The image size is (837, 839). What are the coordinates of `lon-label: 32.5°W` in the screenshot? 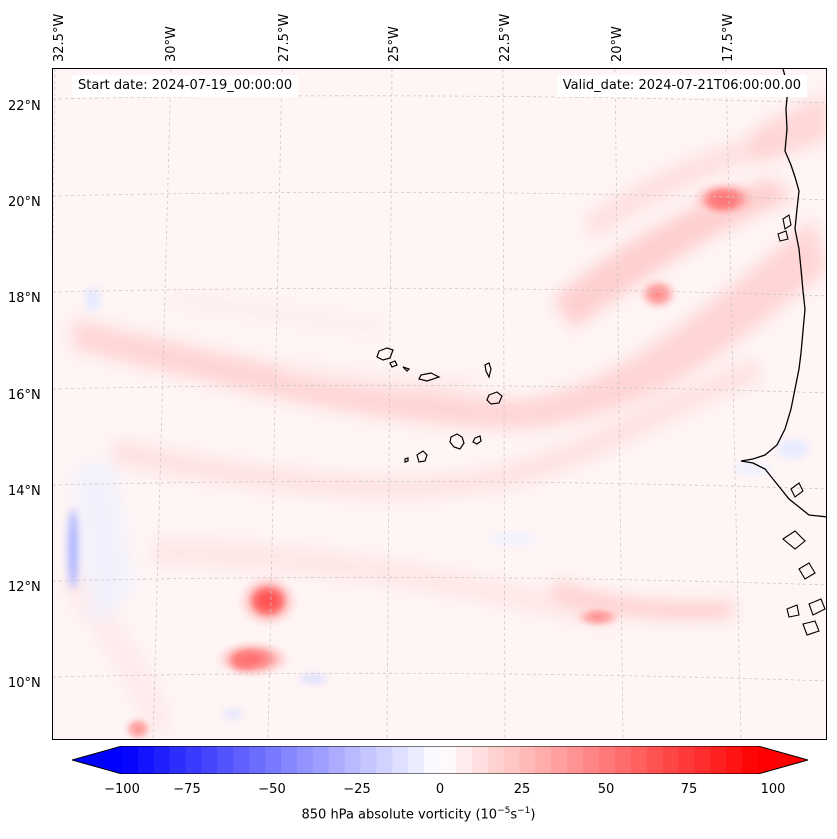 It's located at (59, 37).